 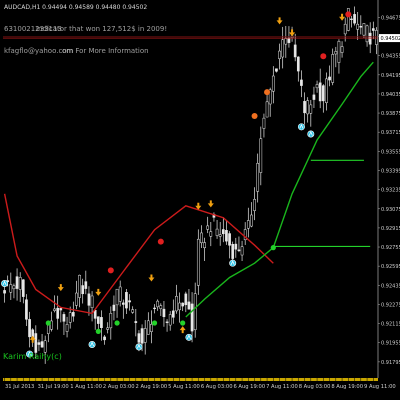 What do you see at coordinates (390, 305) in the screenshot?
I see `price-tick-label: 0.92275` at bounding box center [390, 305].